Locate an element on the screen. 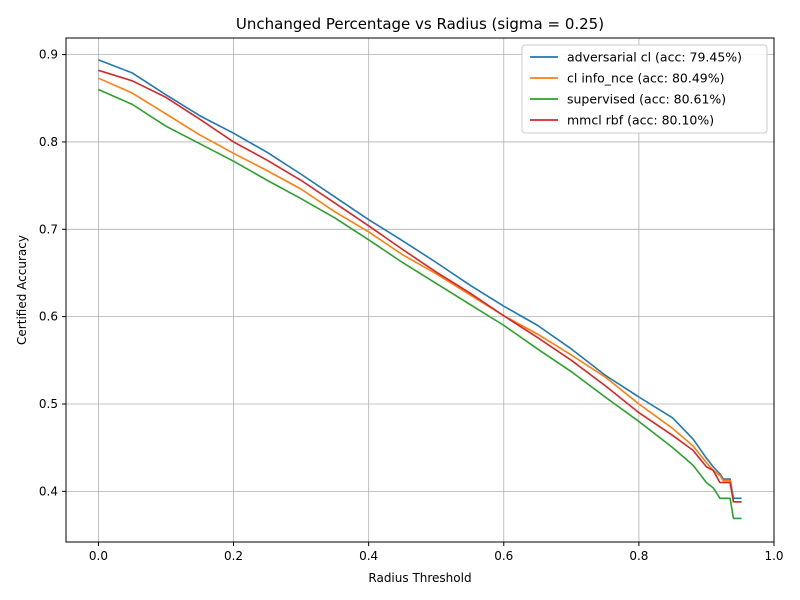 The height and width of the screenshot is (600, 800). y-tick-label: 0.9 is located at coordinates (48, 55).